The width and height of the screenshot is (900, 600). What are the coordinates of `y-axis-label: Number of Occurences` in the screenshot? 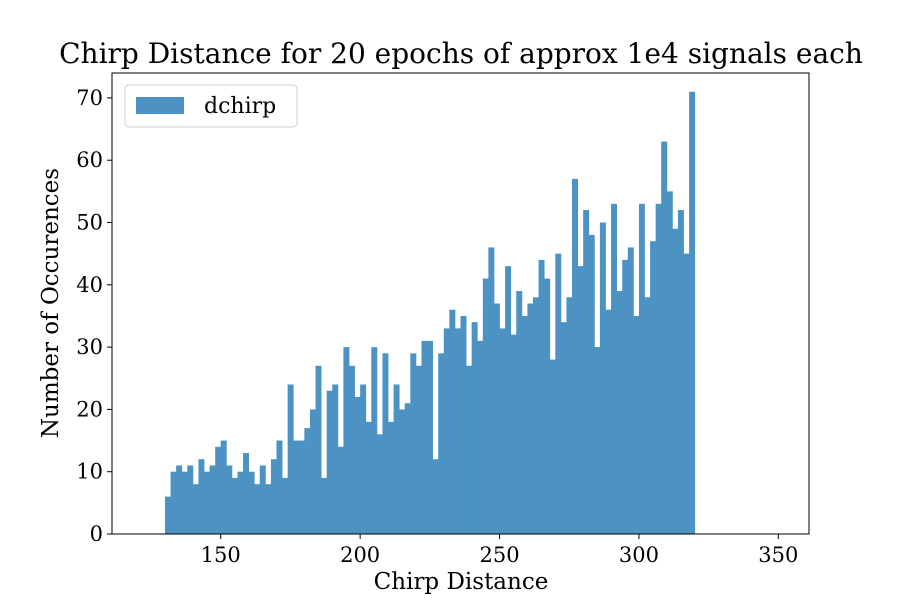 It's located at (51, 303).